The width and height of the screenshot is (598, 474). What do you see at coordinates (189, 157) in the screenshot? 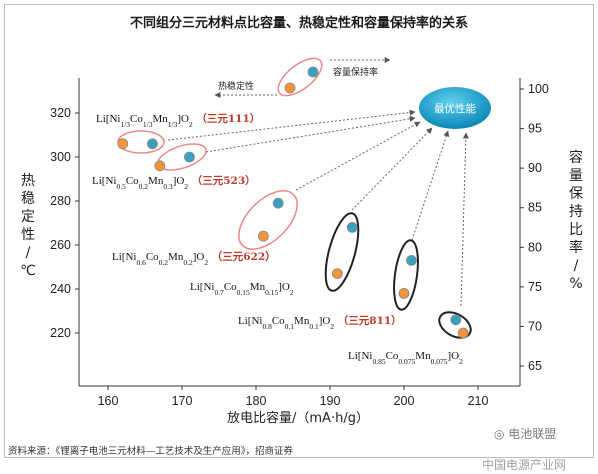
I see `point-523-retention` at bounding box center [189, 157].